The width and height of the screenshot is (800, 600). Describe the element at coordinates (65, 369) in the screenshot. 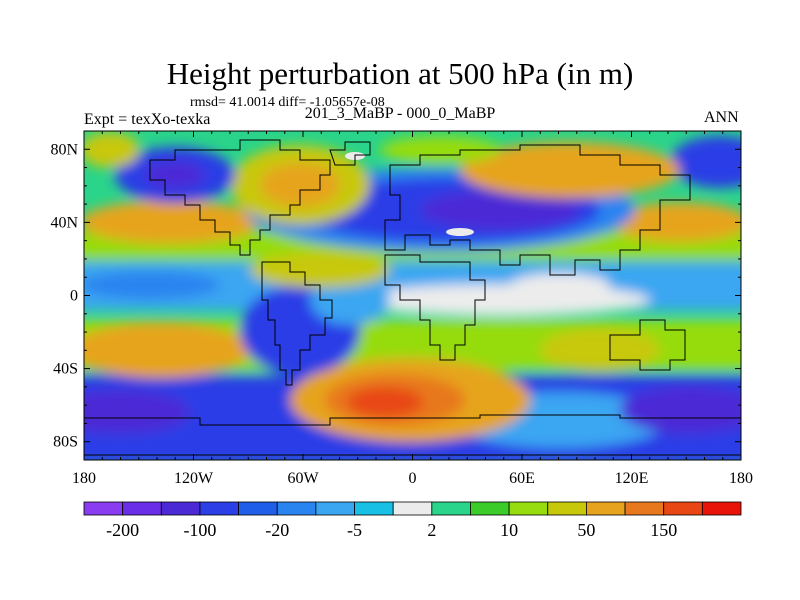

I see `y-tick-label: 40S` at that location.